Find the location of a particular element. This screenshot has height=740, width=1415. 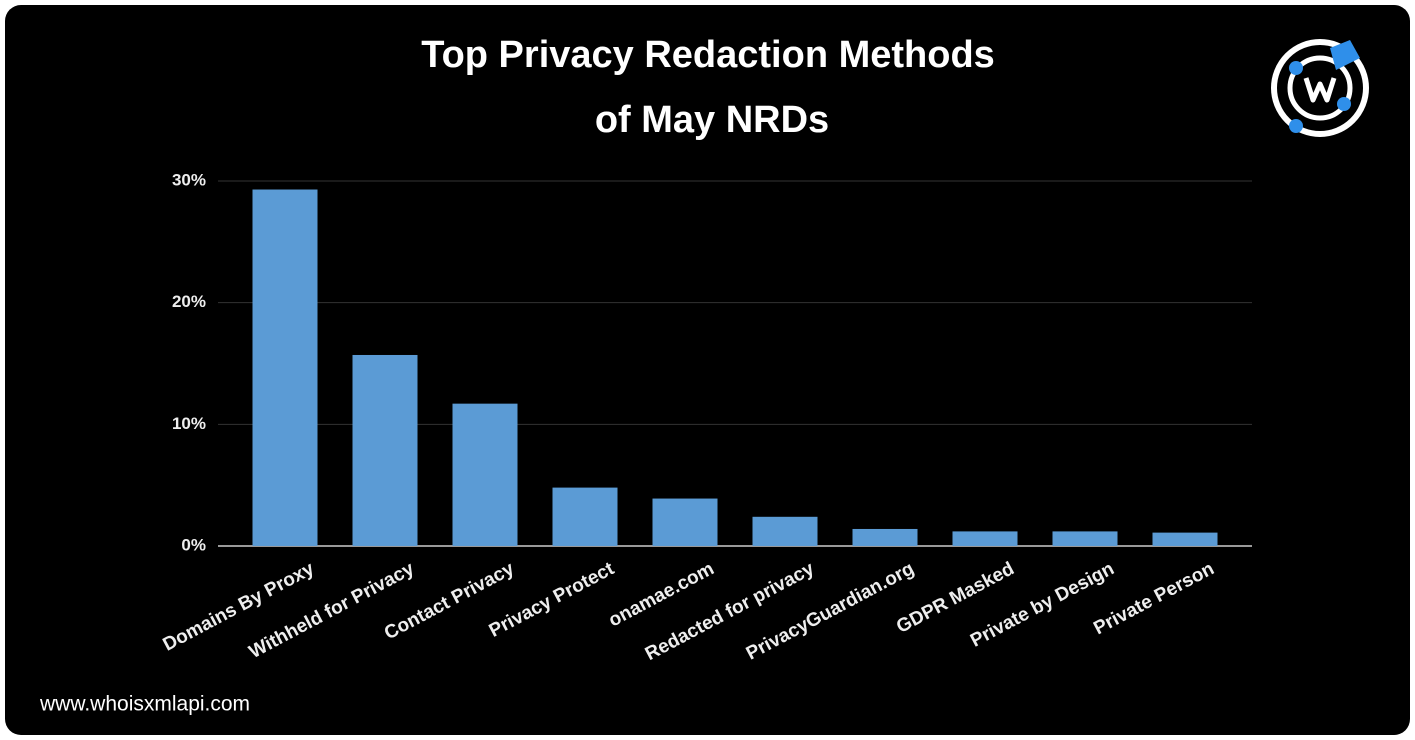

chart-title: Top Privacy Redaction Methods is located at coordinates (708, 55).